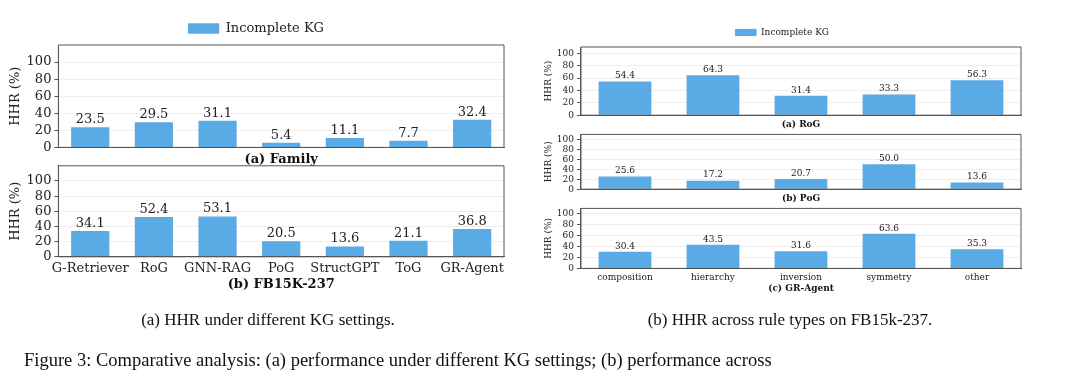 This screenshot has width=1080, height=378. What do you see at coordinates (977, 176) in the screenshot?
I see `data-label: 13.6` at bounding box center [977, 176].